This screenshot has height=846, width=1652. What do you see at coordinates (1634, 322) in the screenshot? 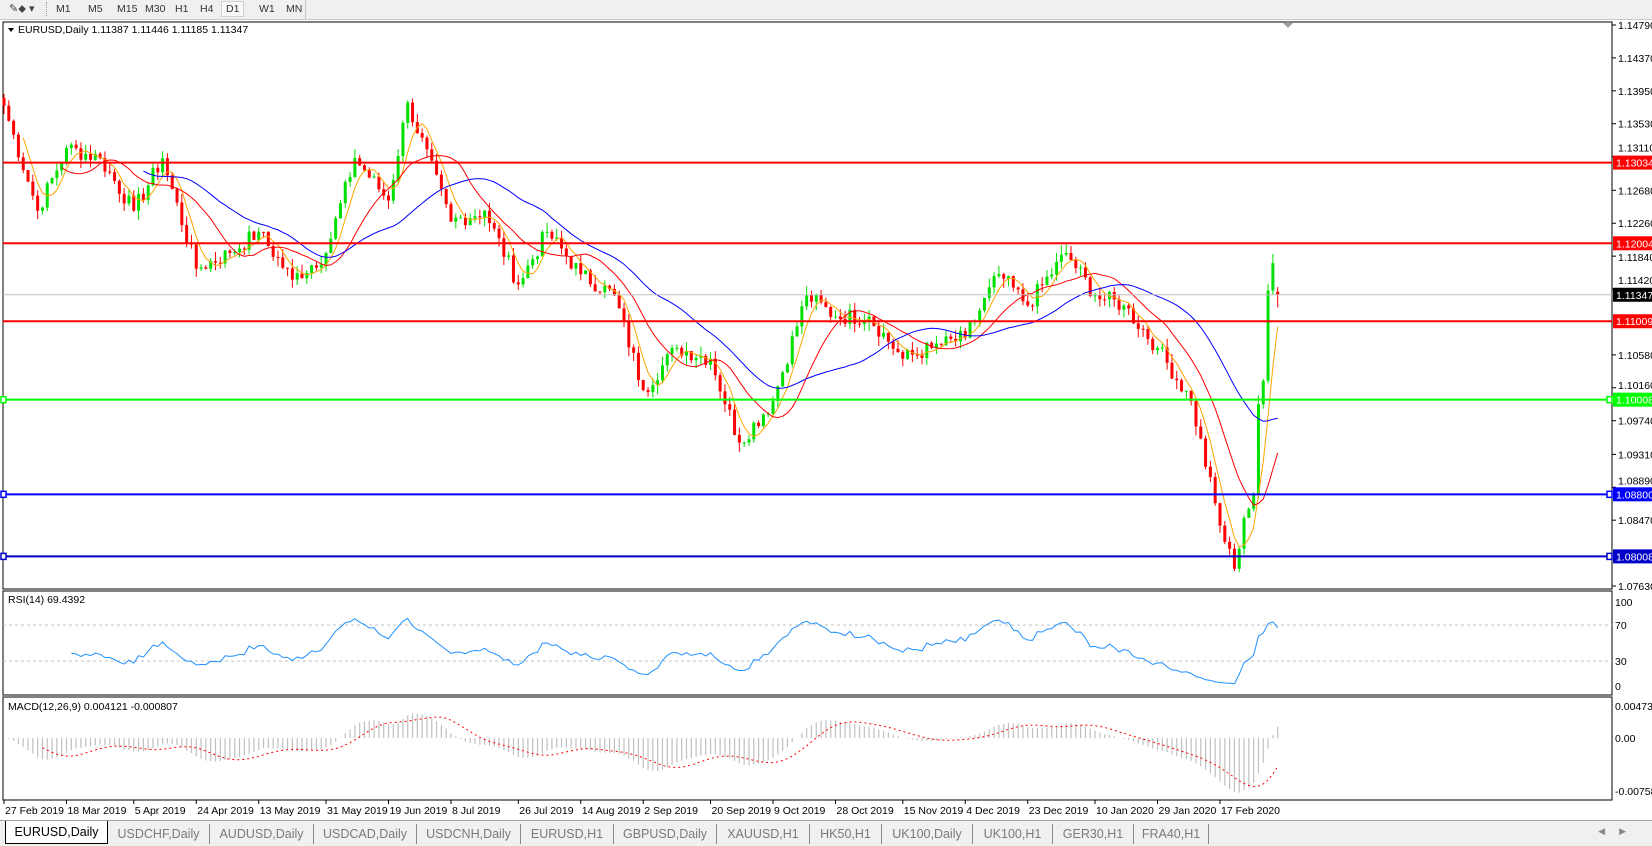
I see `level-price-label: 1.11009` at bounding box center [1634, 322].